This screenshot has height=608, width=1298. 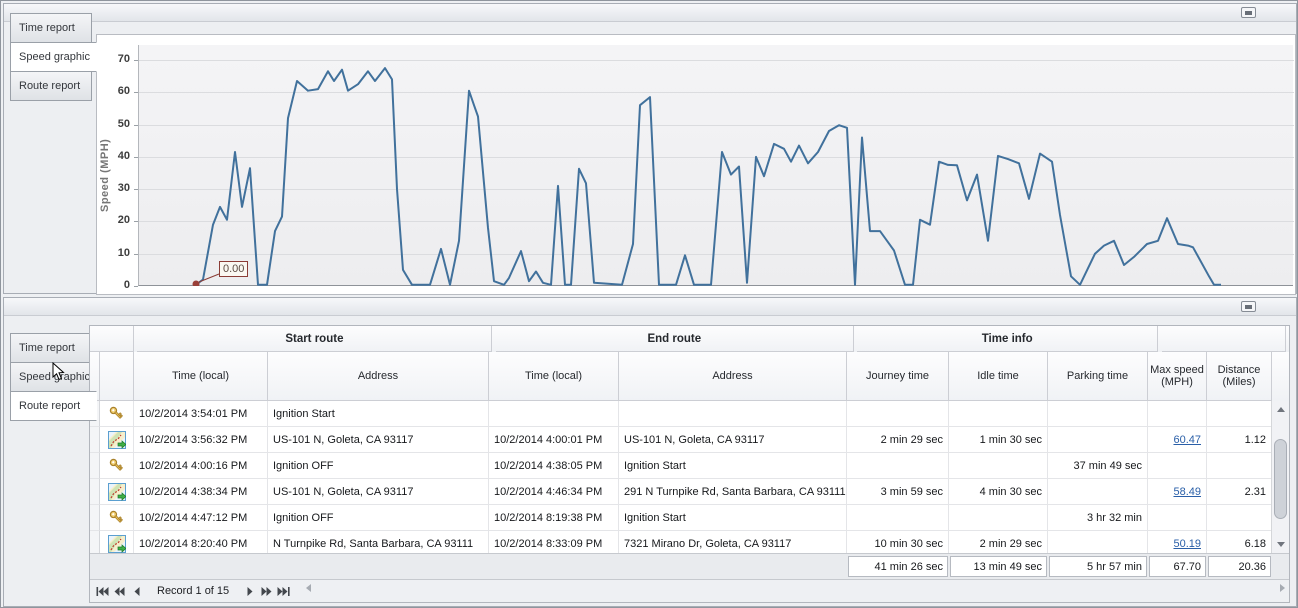 I want to click on nav-prev-page-button, so click(x=119, y=591).